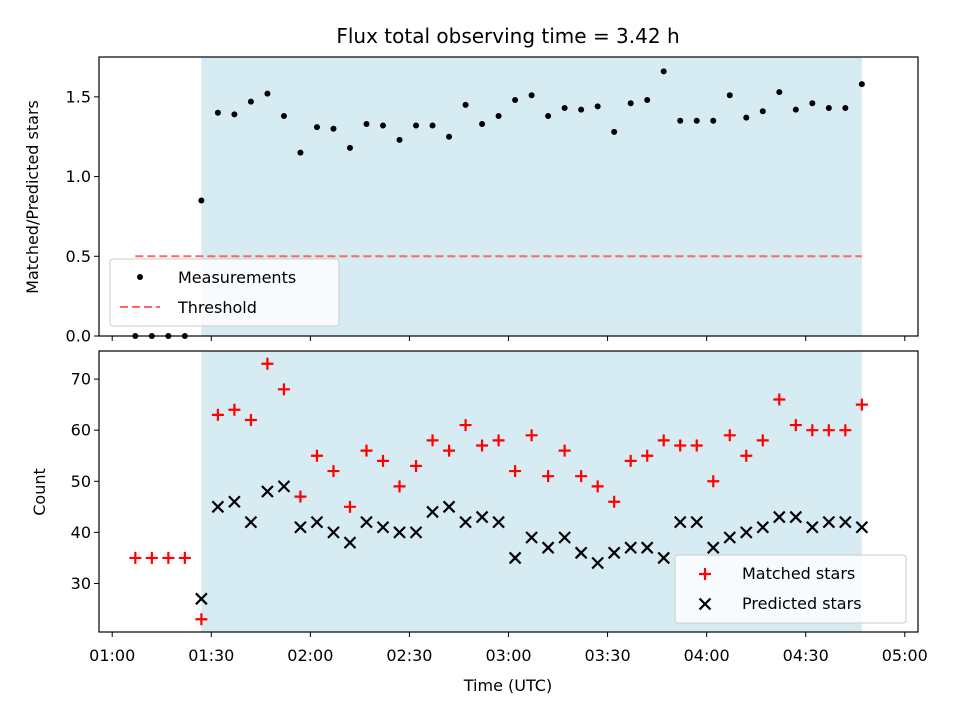  Describe the element at coordinates (78, 256) in the screenshot. I see `y-tick-label: 0.5` at that location.